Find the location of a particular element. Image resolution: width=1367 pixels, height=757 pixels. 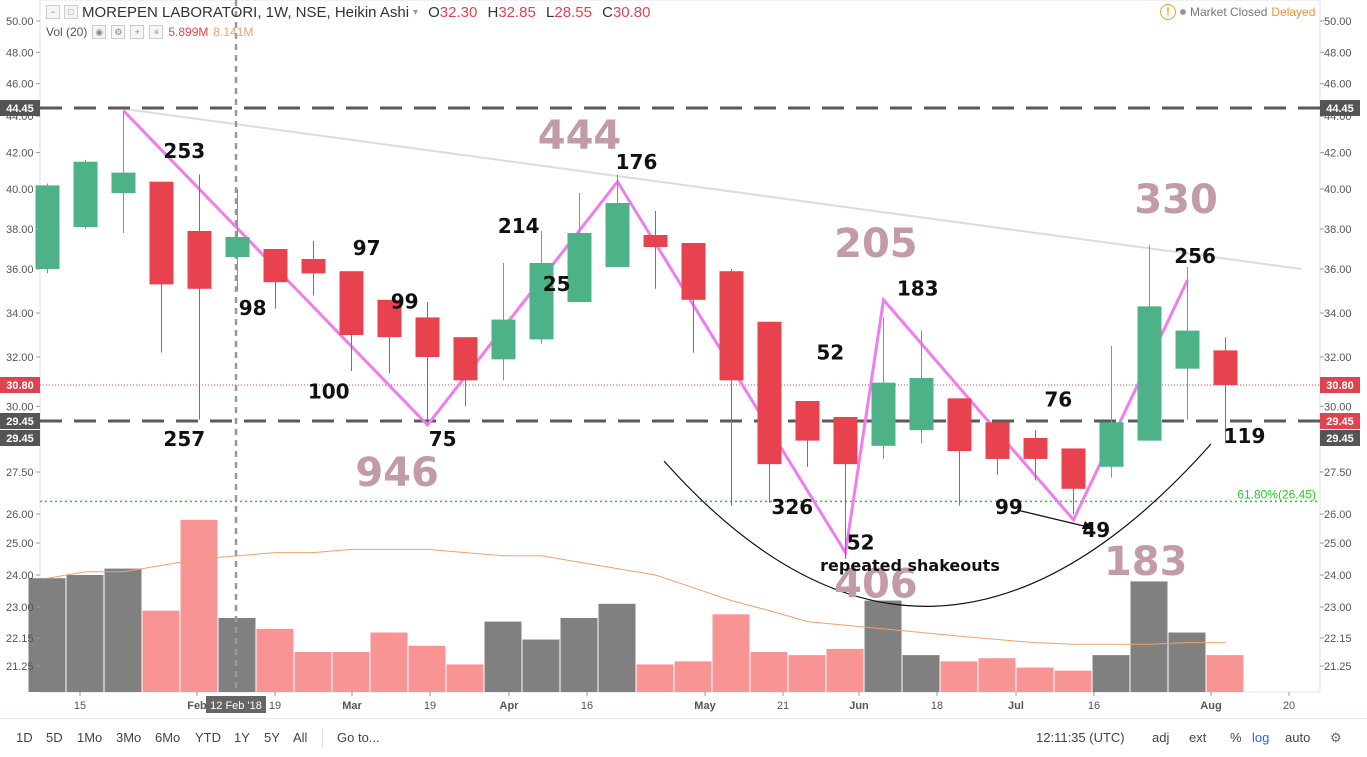

annotation-text: repeated shakeouts is located at coordinates (910, 565).